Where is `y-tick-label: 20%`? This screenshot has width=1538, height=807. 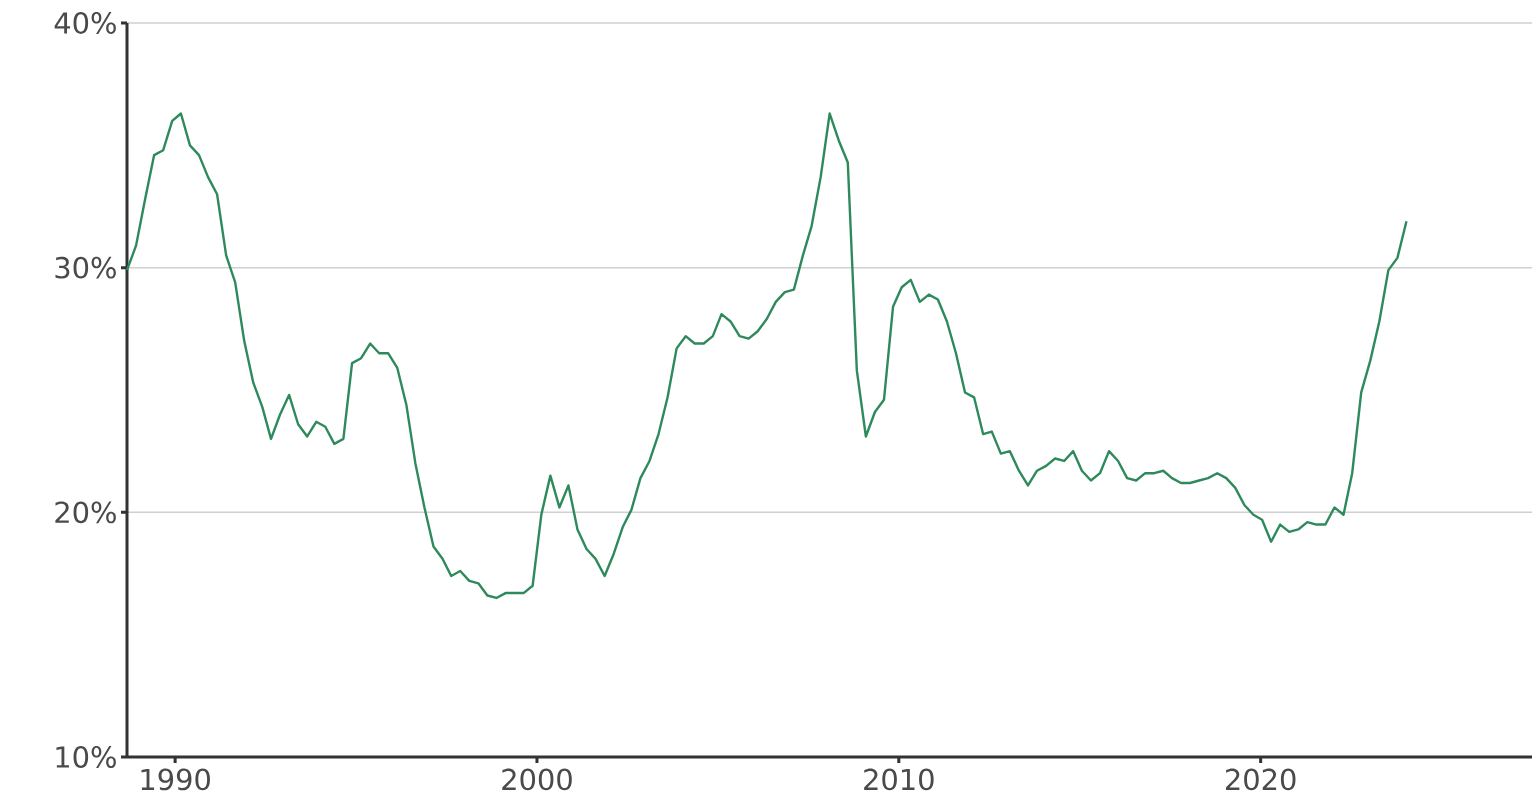 y-tick-label: 20% is located at coordinates (85, 512).